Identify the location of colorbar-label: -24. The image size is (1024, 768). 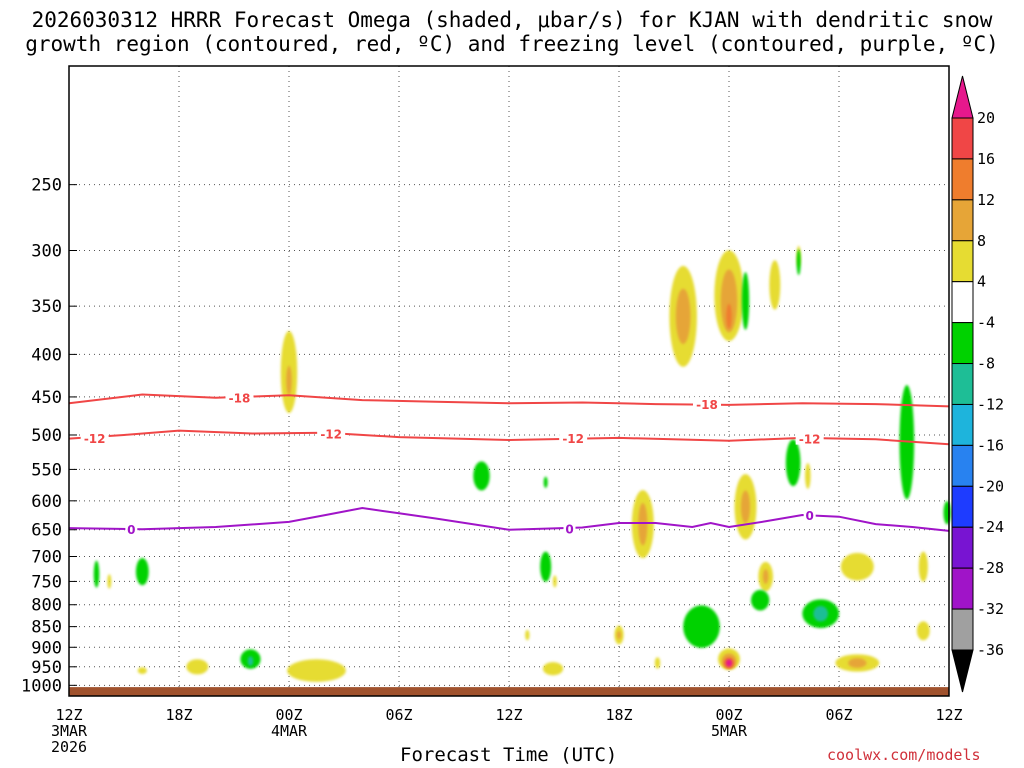
(990, 527).